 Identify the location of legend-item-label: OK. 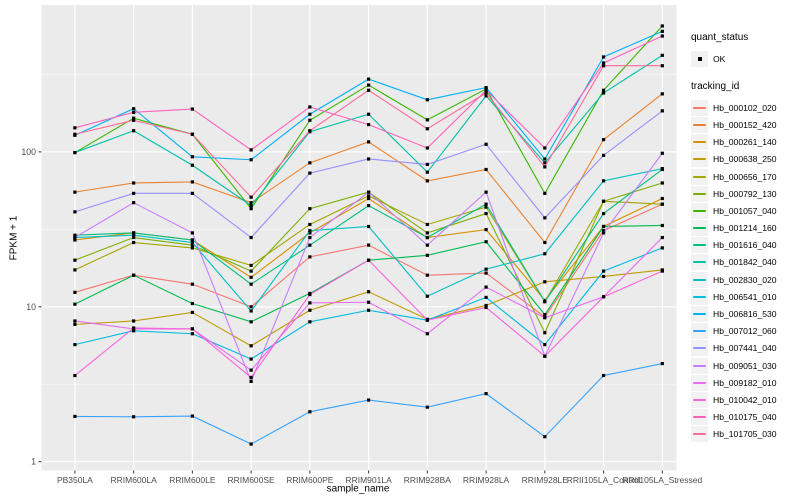
(719, 58).